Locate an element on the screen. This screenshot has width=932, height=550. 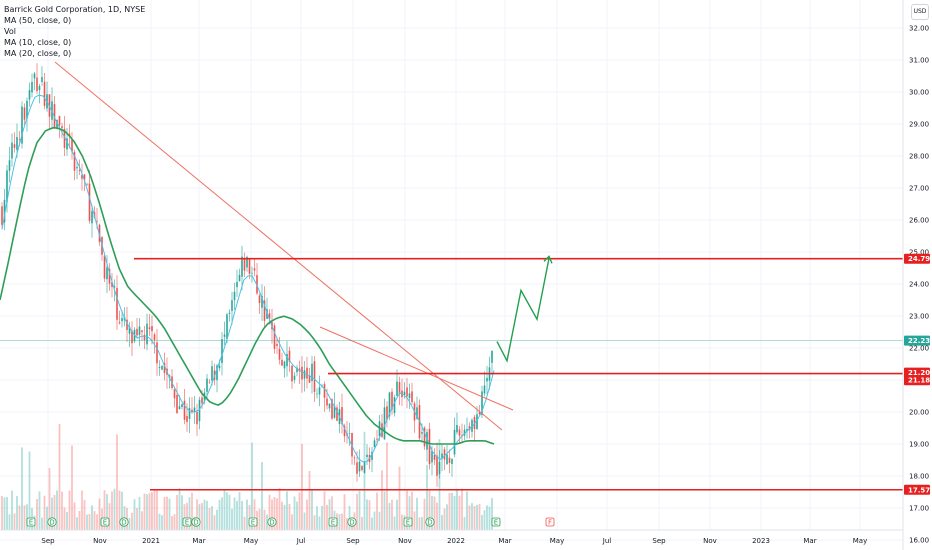
legend-ma20: MA (20, close, 0) is located at coordinates (38, 53).